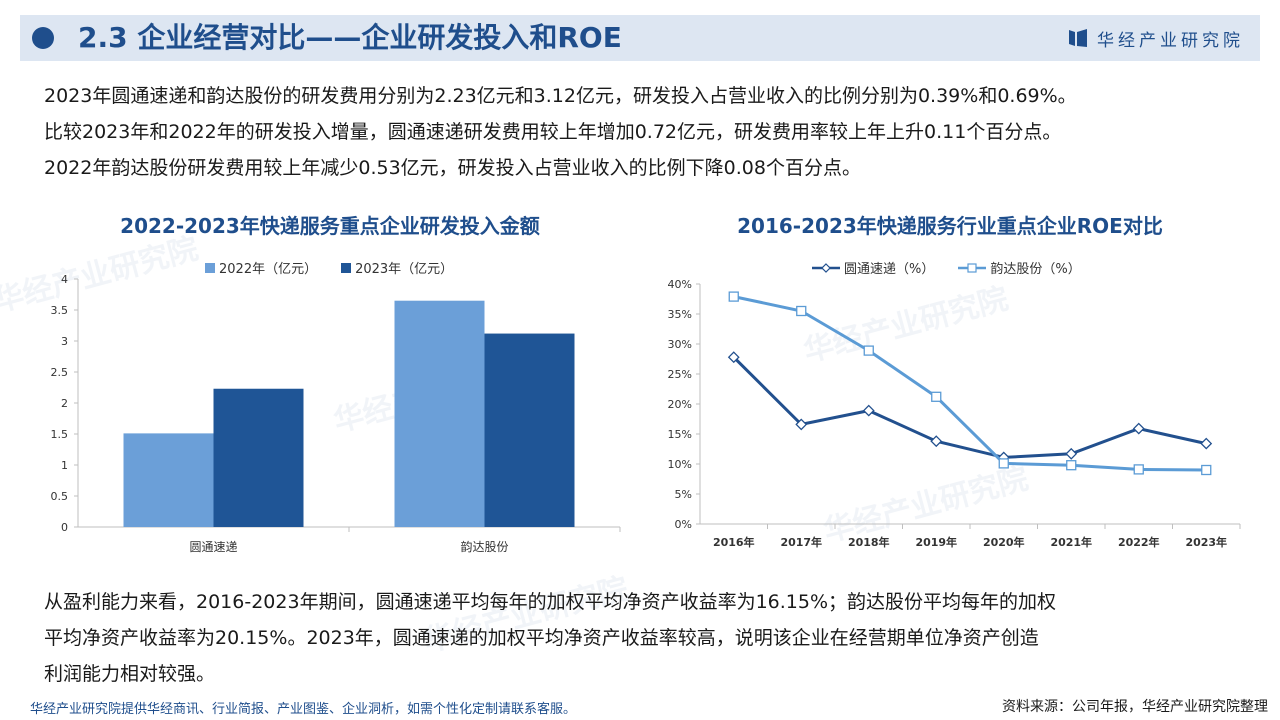 The image size is (1280, 720). I want to click on brand-logo: 华经产业研究院, so click(1155, 38).